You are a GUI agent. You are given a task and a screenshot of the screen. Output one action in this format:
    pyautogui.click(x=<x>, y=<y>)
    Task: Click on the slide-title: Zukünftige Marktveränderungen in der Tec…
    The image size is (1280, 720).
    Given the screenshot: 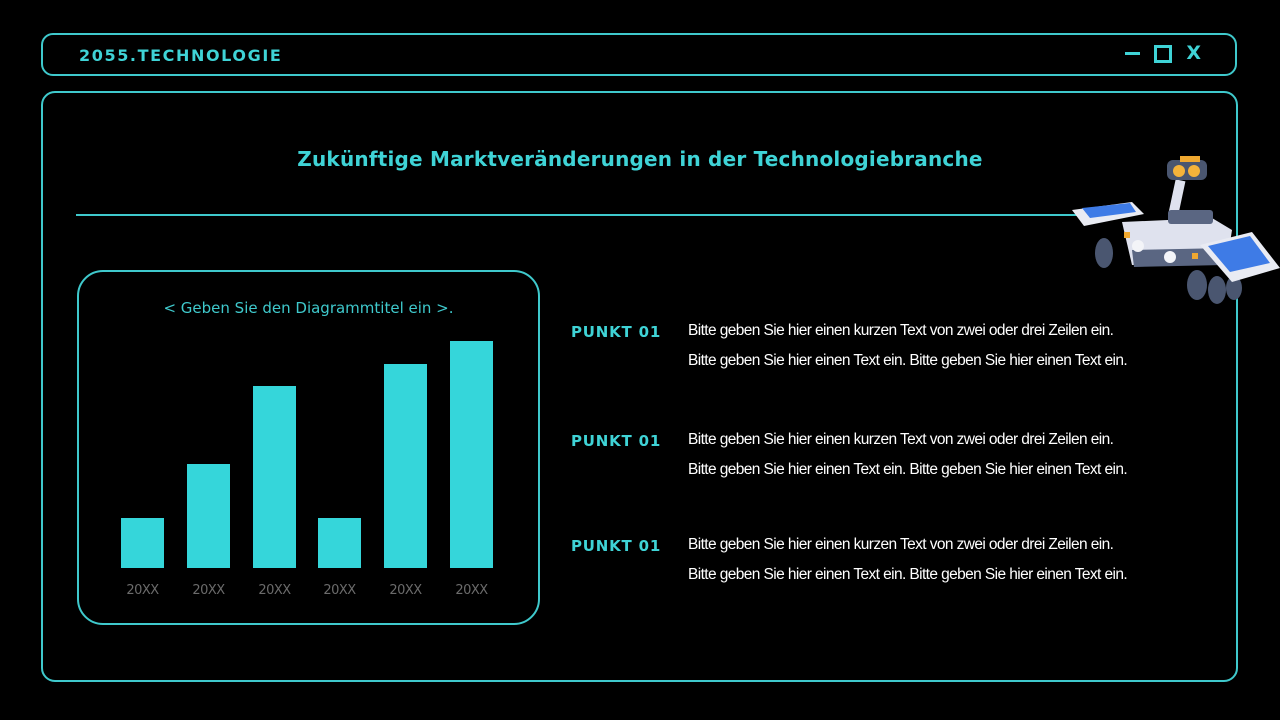 What is the action you would take?
    pyautogui.click(x=640, y=159)
    